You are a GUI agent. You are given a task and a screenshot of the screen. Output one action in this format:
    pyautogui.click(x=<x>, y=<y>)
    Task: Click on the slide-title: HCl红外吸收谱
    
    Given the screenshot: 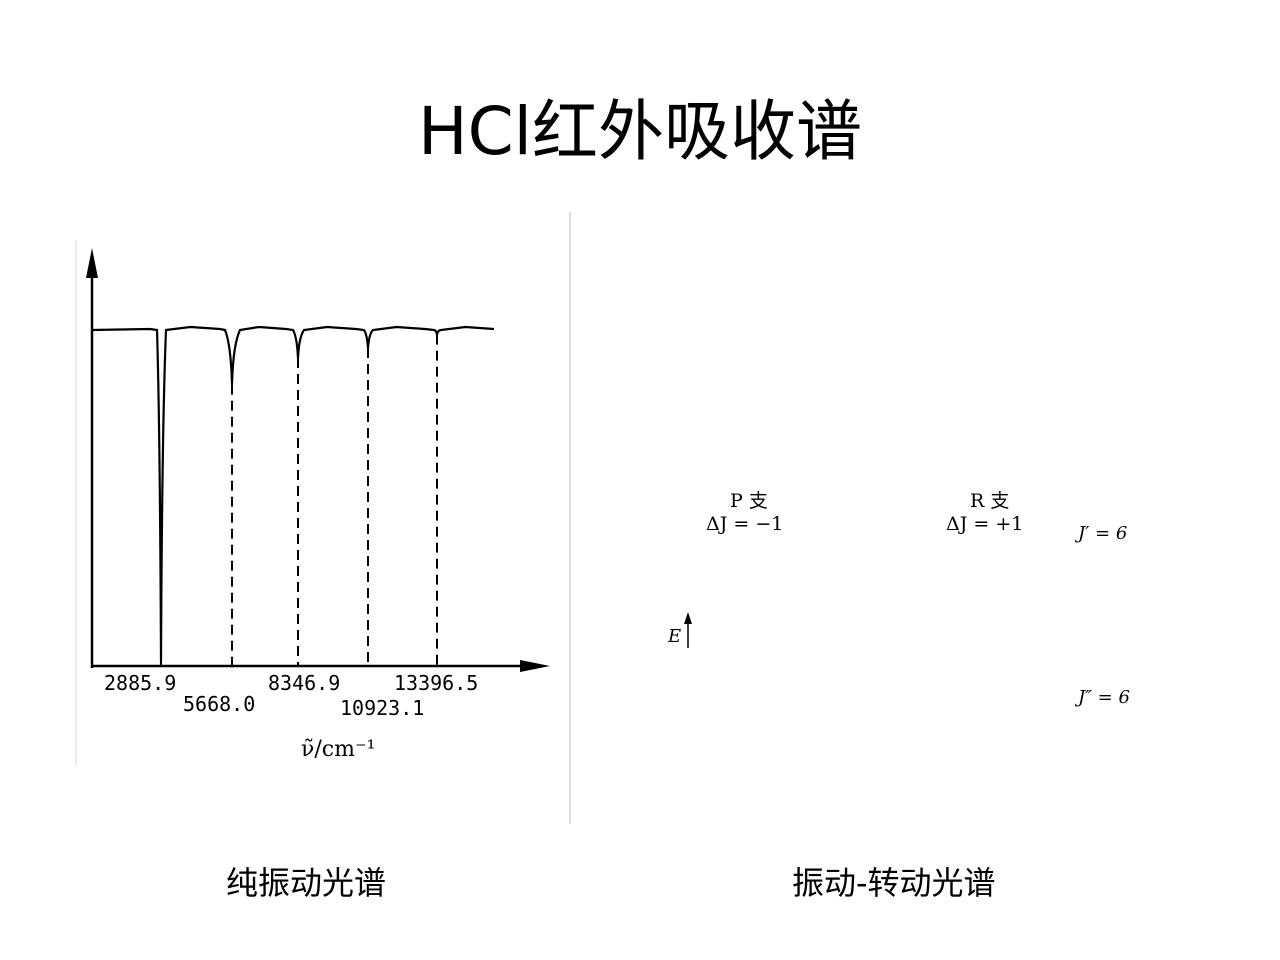 What is the action you would take?
    pyautogui.click(x=640, y=131)
    